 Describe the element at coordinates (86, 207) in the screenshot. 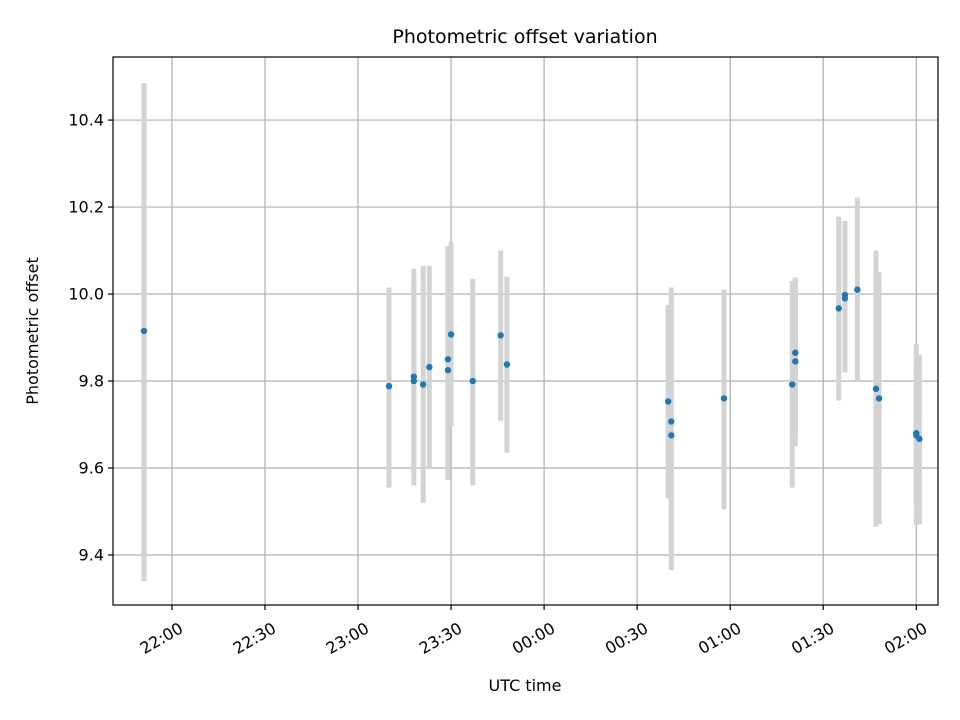

I see `y-tick-label: 10.2` at that location.